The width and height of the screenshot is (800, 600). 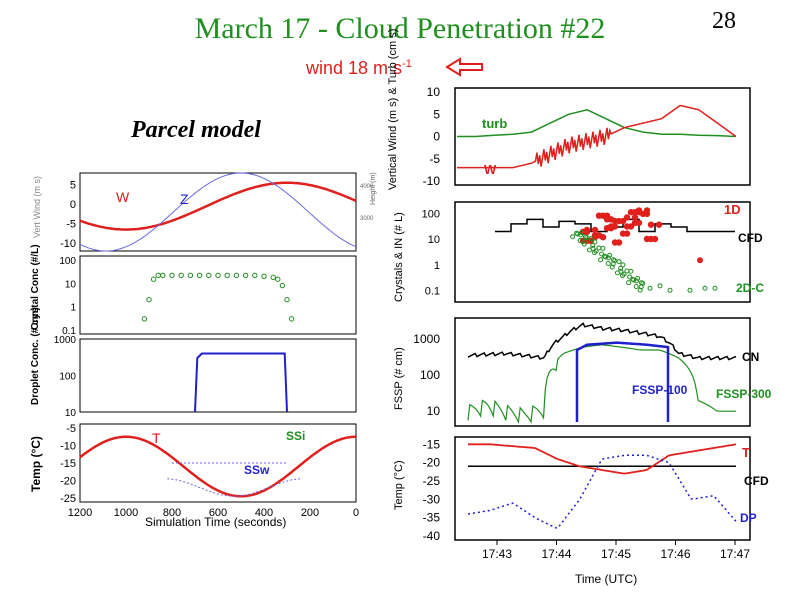 I want to click on ytick-obs-fssp: 100, so click(x=430, y=375).